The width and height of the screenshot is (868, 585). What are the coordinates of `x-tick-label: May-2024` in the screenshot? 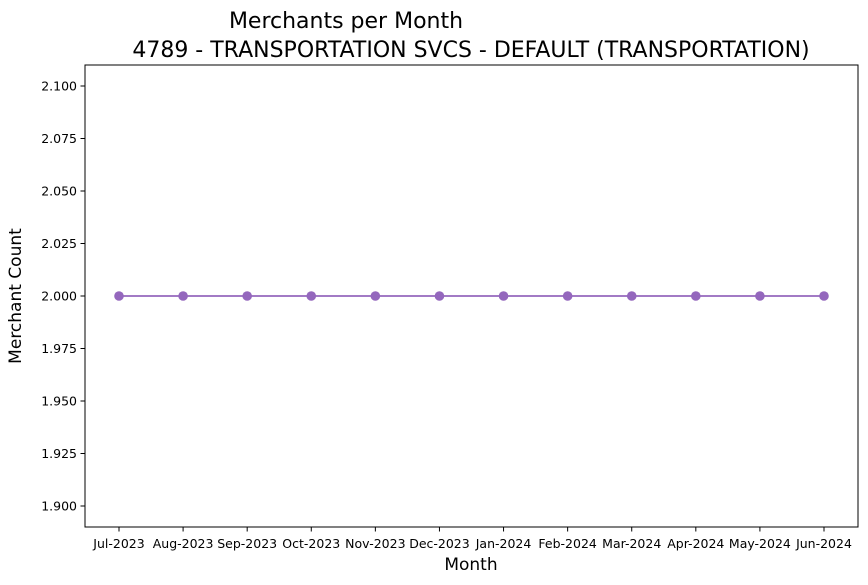 It's located at (760, 543).